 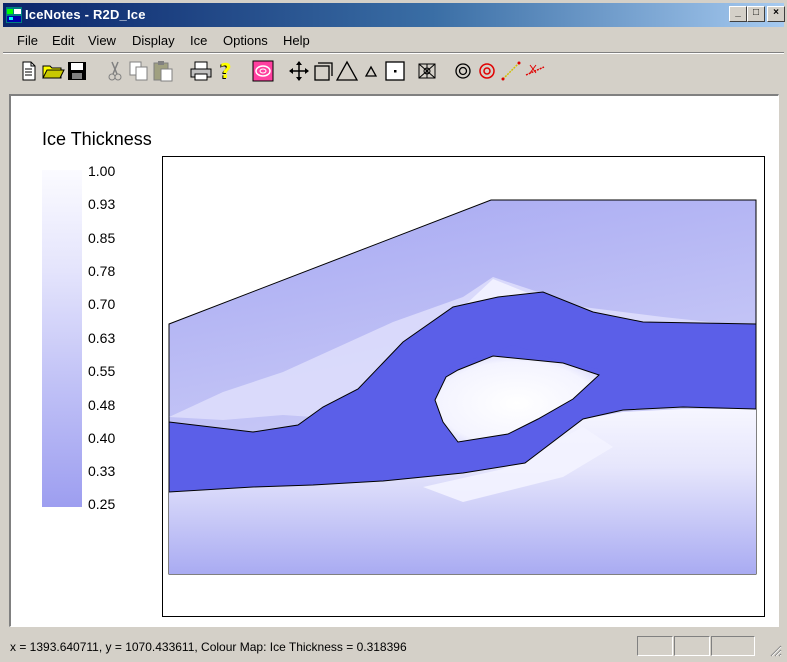 I want to click on node-icon, so click(x=395, y=71).